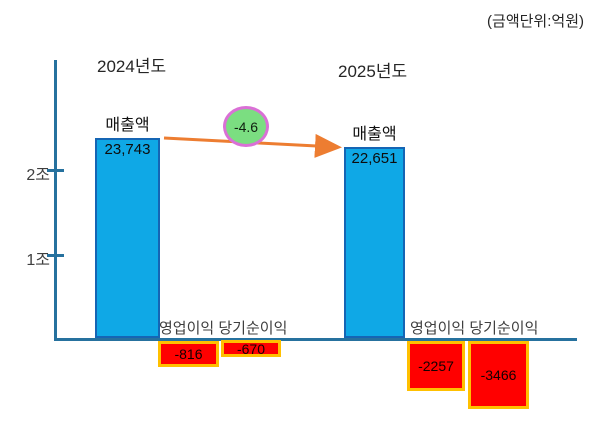 The image size is (600, 423). I want to click on revenue-value-2025: 22,651, so click(374, 158).